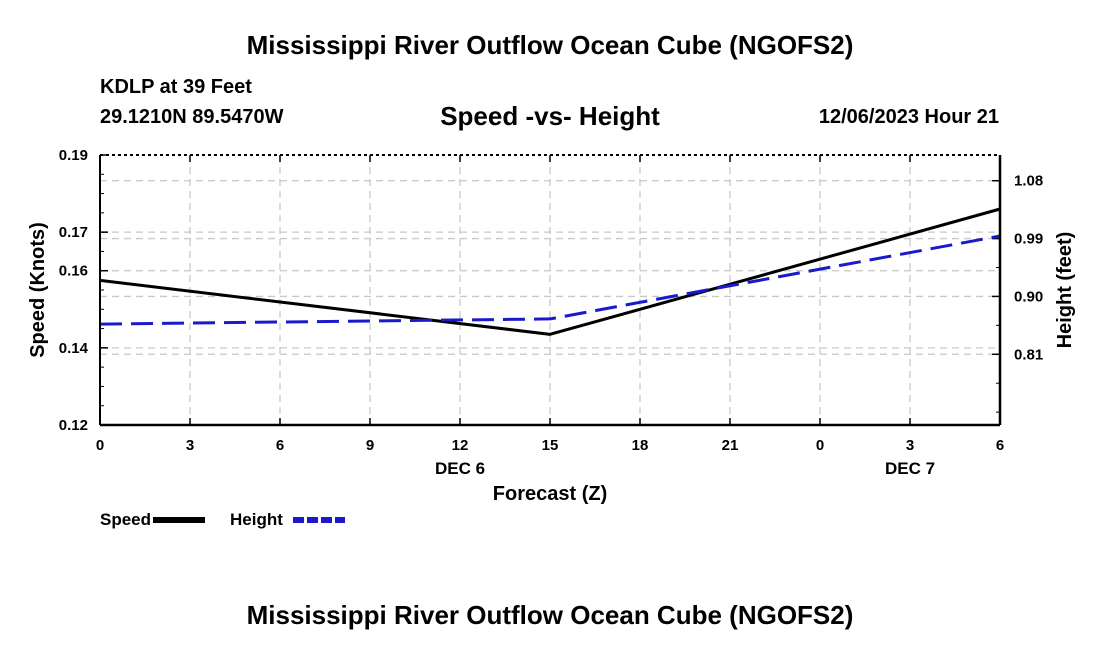 This screenshot has height=650, width=1100. Describe the element at coordinates (176, 87) in the screenshot. I see `station-label: KDLP at 39 Feet` at that location.